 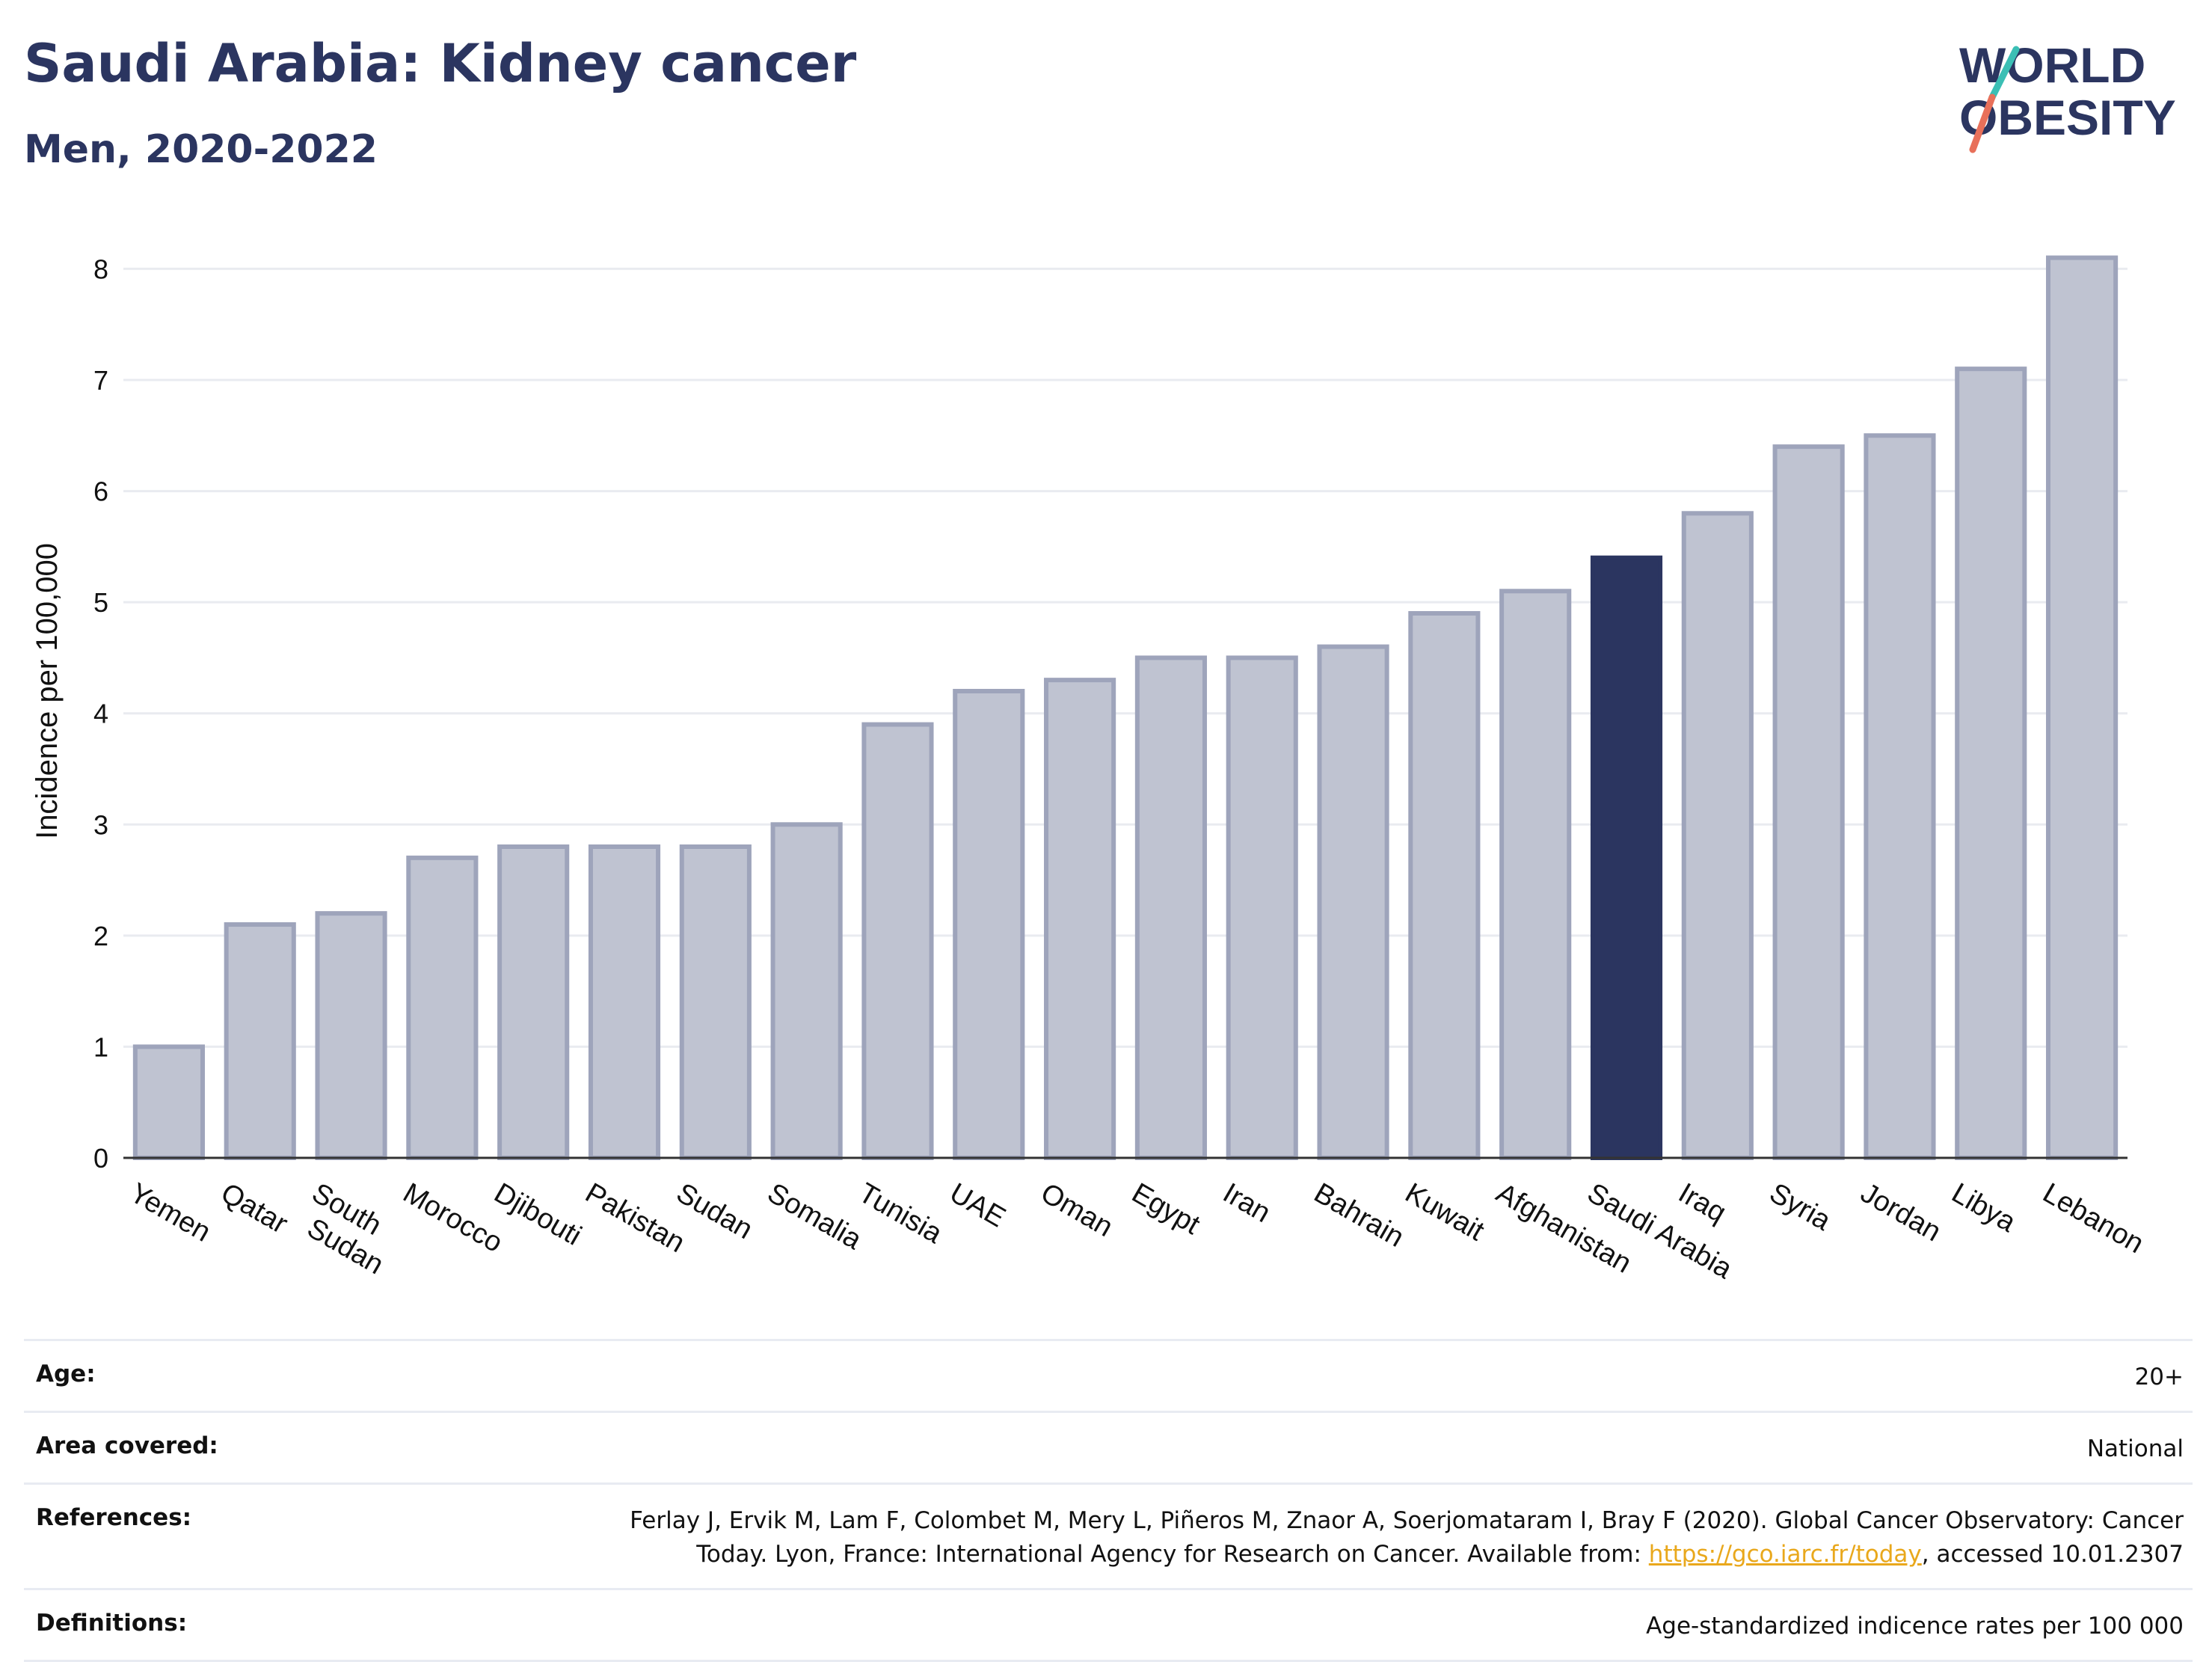 I want to click on page-subtitle: Men, 2020-2022, so click(x=201, y=149).